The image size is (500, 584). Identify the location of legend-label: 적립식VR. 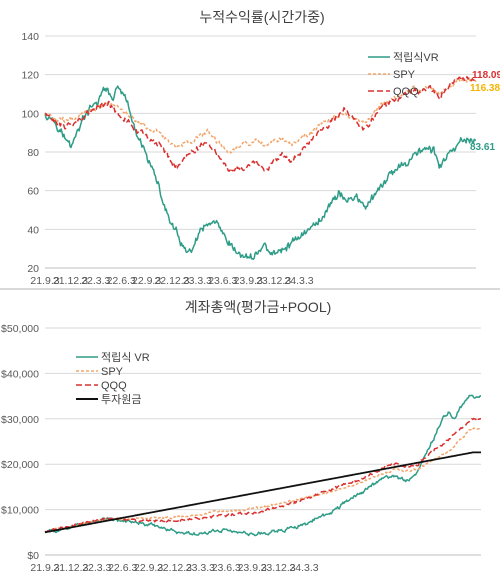
(416, 57).